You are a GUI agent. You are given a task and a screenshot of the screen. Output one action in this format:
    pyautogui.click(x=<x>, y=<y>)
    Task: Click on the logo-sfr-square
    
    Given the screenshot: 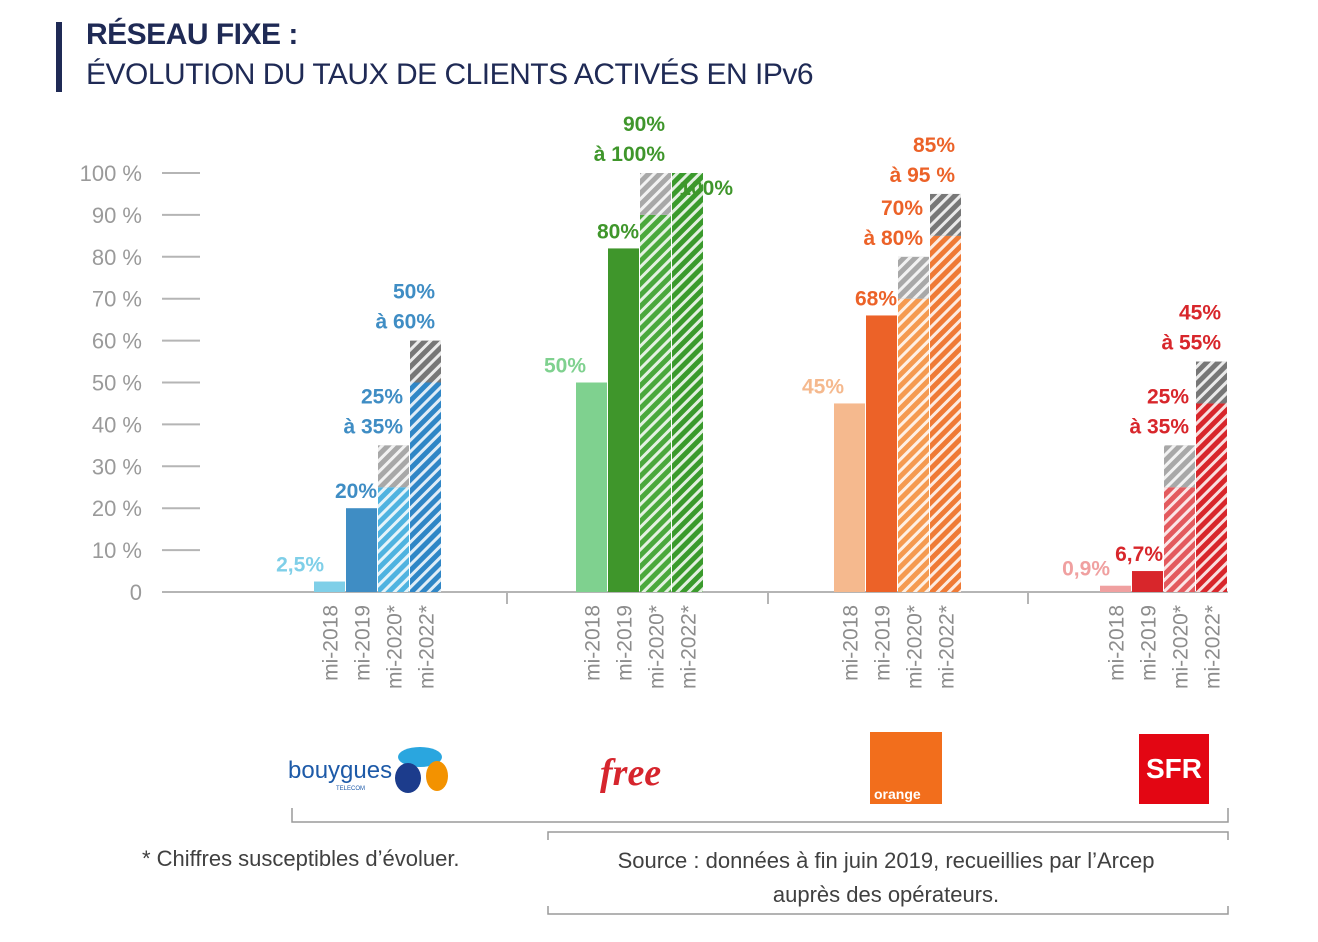 What is the action you would take?
    pyautogui.click(x=1174, y=769)
    